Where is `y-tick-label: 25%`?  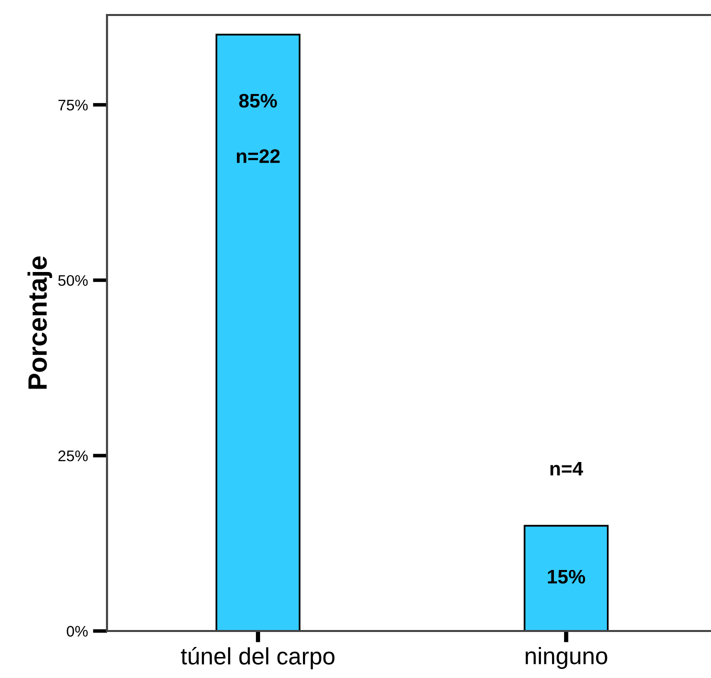 y-tick-label: 25% is located at coordinates (73, 456).